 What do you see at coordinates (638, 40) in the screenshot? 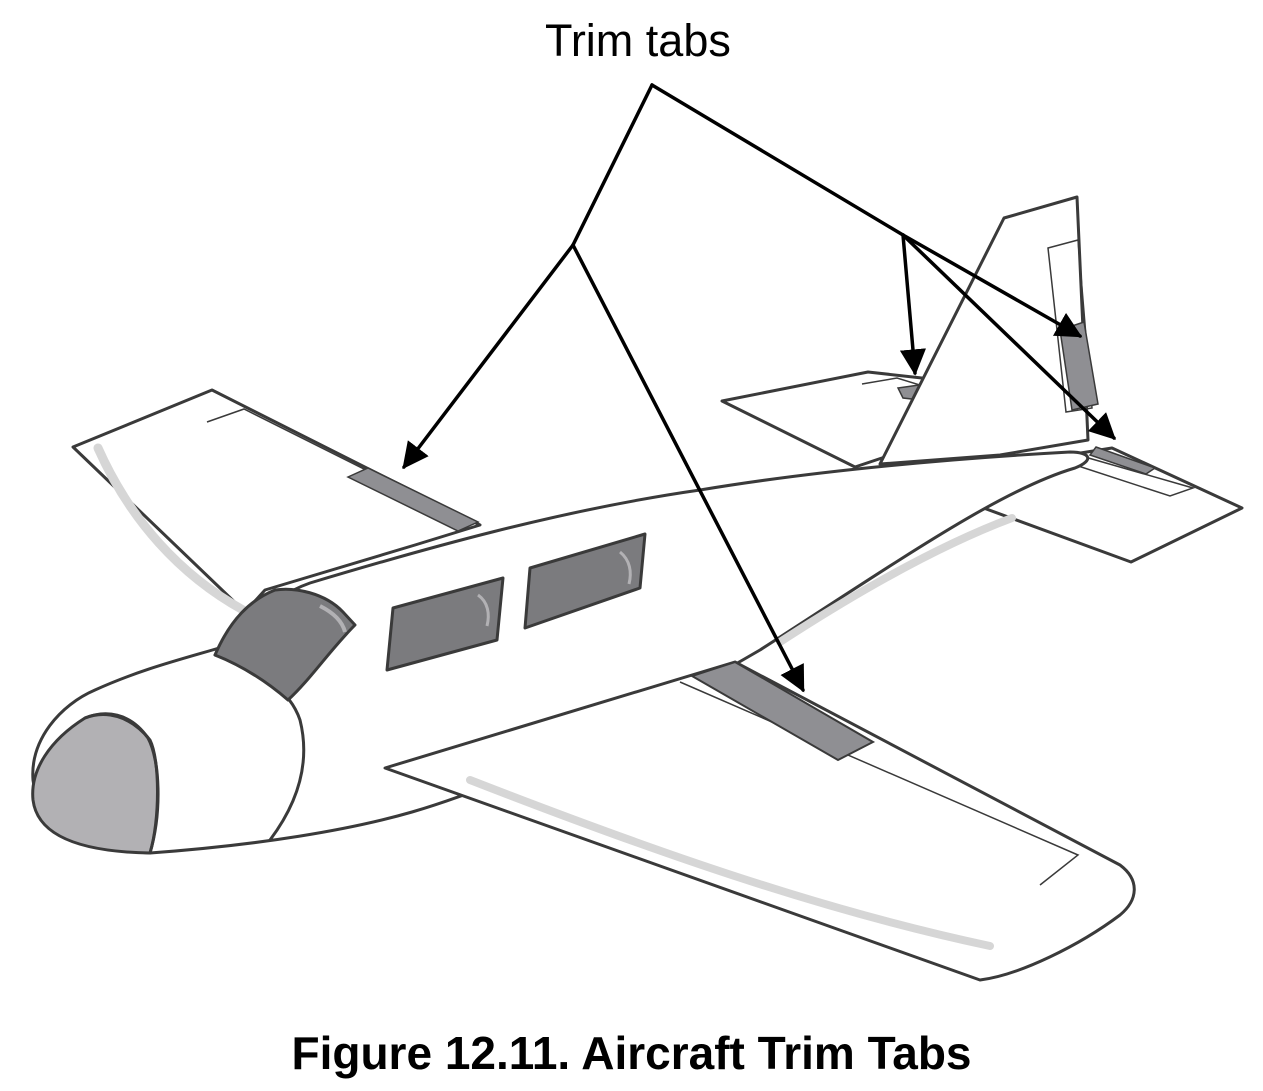
I see `trim-tabs-callout-label: Trim tabs` at bounding box center [638, 40].